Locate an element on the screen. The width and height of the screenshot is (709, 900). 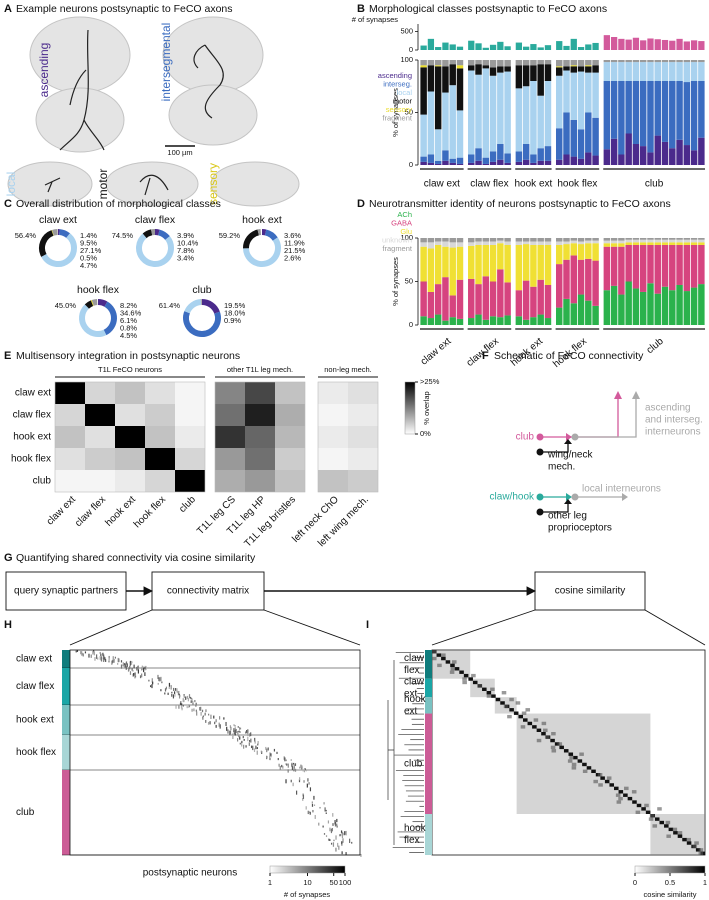
schematic-label: mech. is located at coordinates (561, 467).